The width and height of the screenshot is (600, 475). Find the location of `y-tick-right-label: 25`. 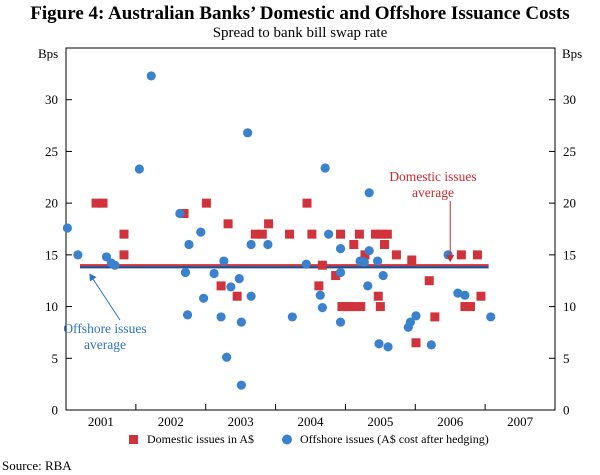

y-tick-right-label: 25 is located at coordinates (569, 151).